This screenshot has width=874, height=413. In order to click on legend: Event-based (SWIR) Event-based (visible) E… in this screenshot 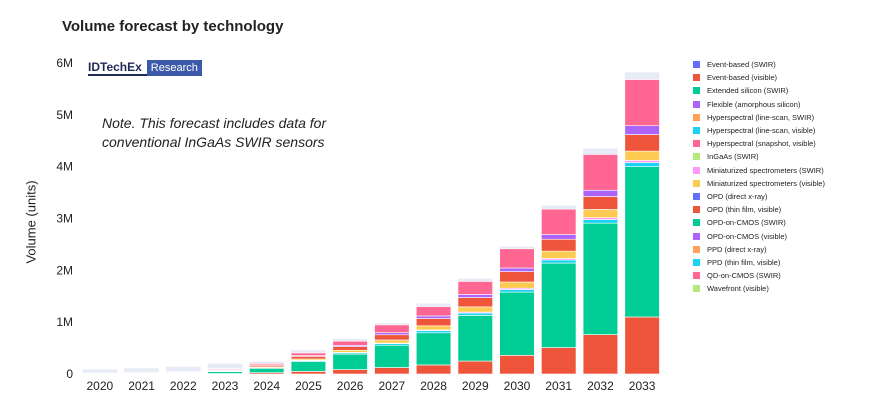, I will do `click(759, 176)`.